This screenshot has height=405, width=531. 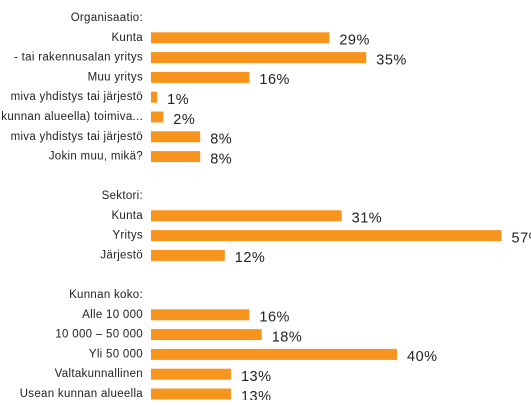 I want to click on category-label: - tai rakennusalan yritys, so click(x=78, y=58).